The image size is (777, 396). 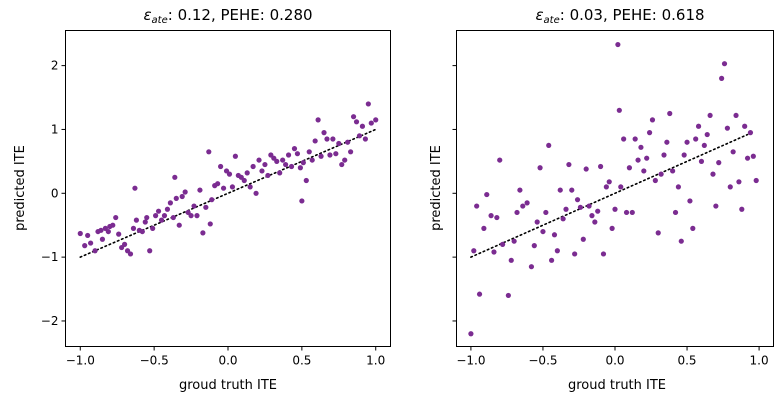 What do you see at coordinates (617, 385) in the screenshot?
I see `right-x-axis-label: groud truth ITE` at bounding box center [617, 385].